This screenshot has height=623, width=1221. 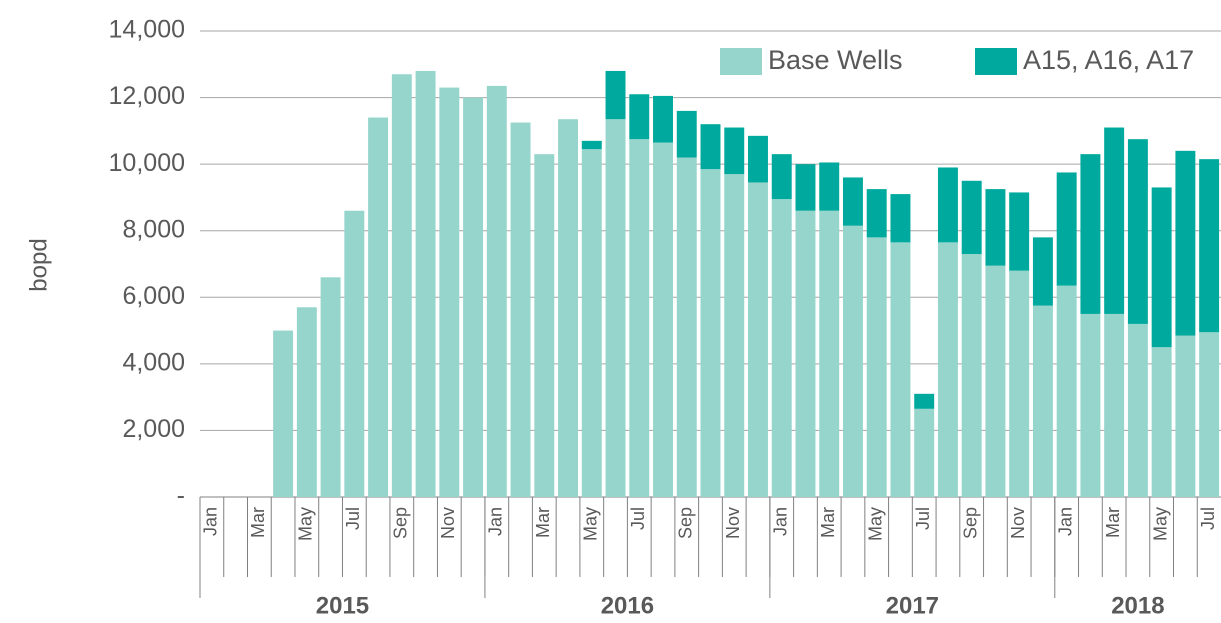 I want to click on year-label: 2016, so click(x=627, y=605).